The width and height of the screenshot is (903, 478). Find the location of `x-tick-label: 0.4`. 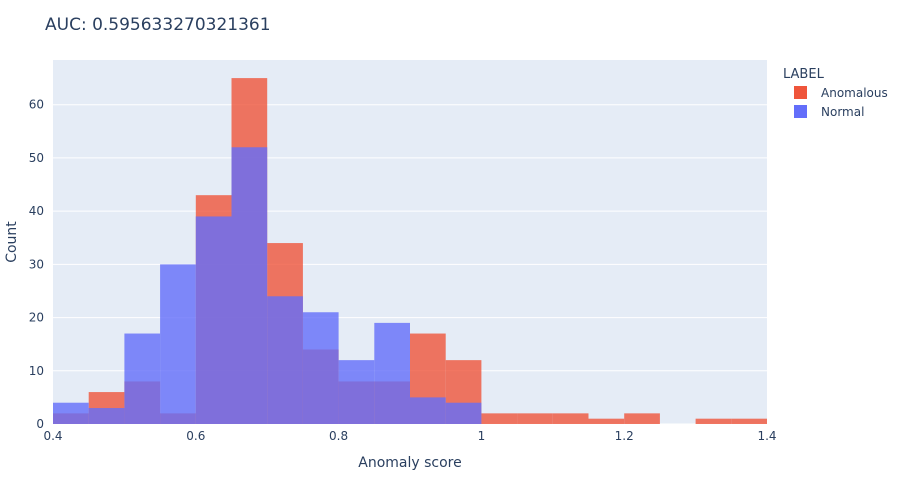

x-tick-label: 0.4 is located at coordinates (52, 436).